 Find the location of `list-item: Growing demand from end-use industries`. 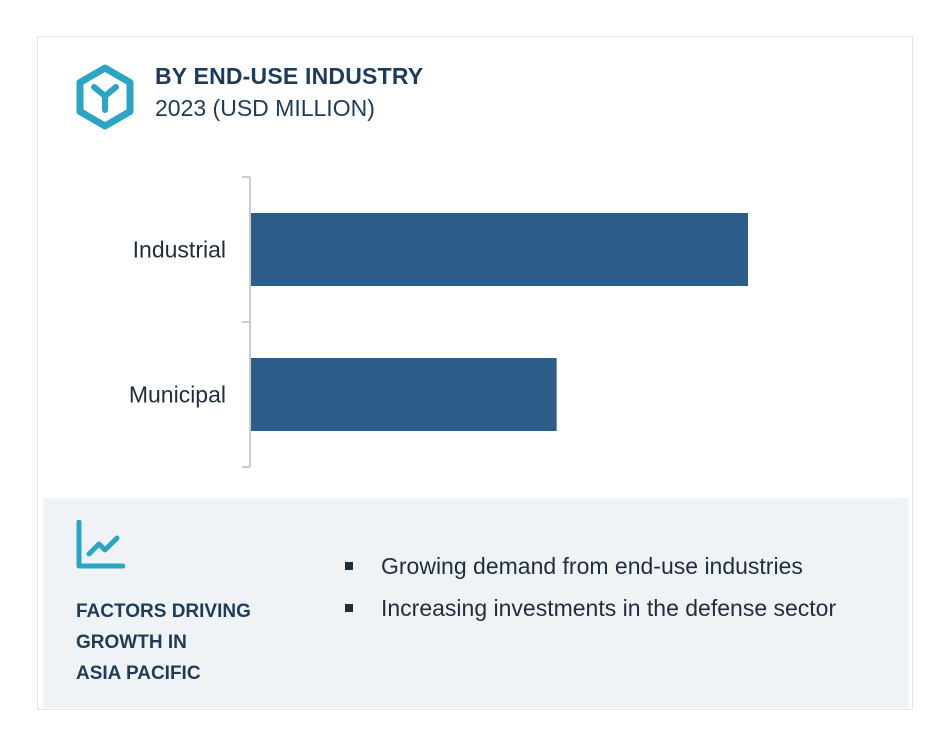

list-item: Growing demand from end-use industries is located at coordinates (613, 566).